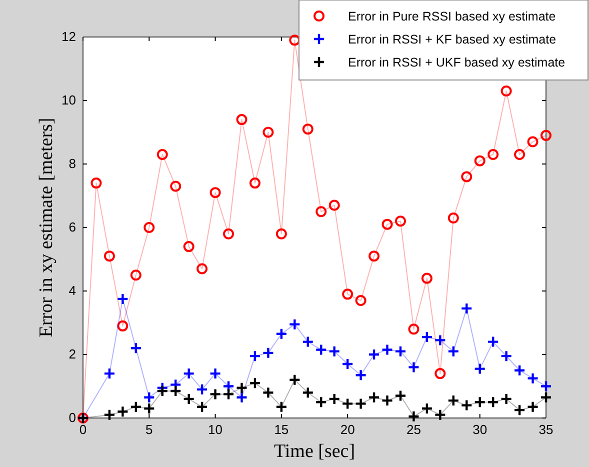 The height and width of the screenshot is (467, 589). Describe the element at coordinates (149, 430) in the screenshot. I see `x-tick-label: 5` at that location.